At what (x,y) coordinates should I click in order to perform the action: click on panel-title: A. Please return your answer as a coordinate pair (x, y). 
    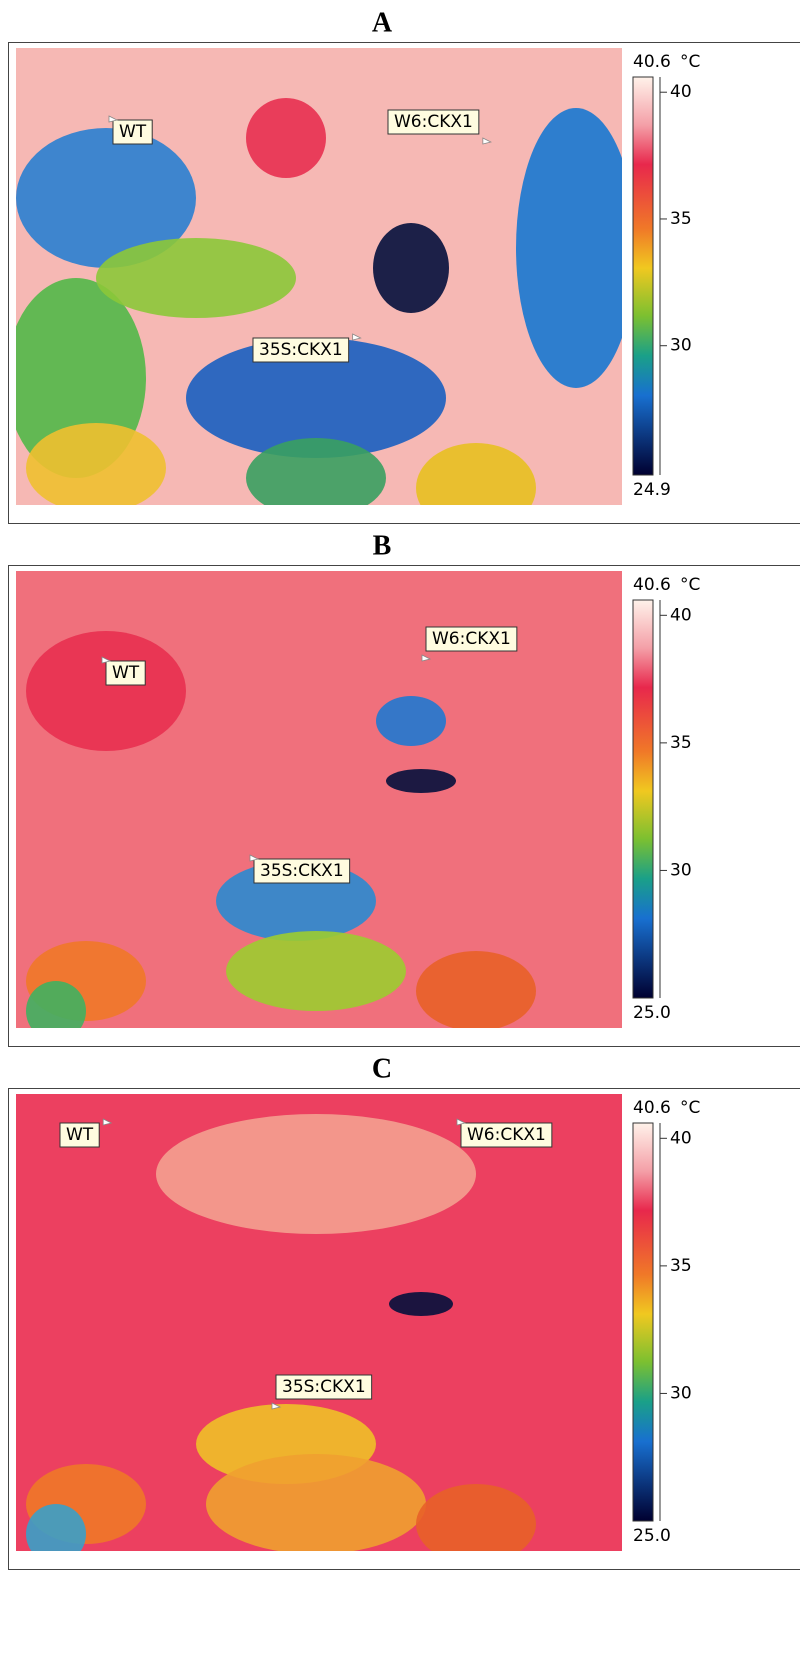
    Looking at the image, I should click on (382, 22).